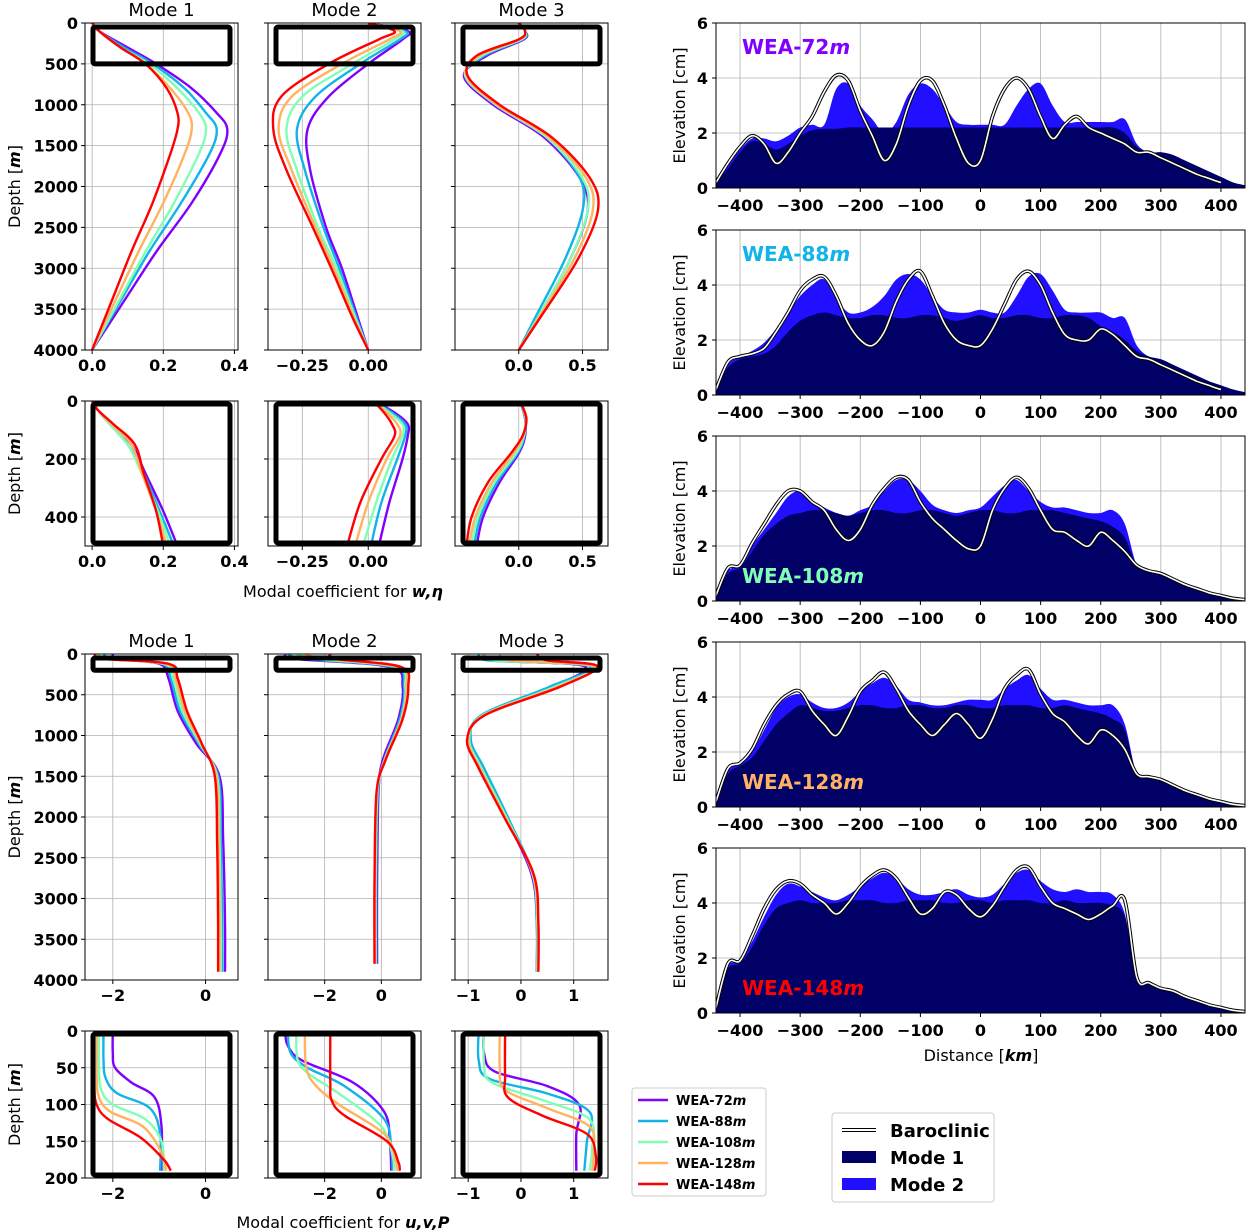  I want to click on mode-title: Mode 1, so click(161, 10).